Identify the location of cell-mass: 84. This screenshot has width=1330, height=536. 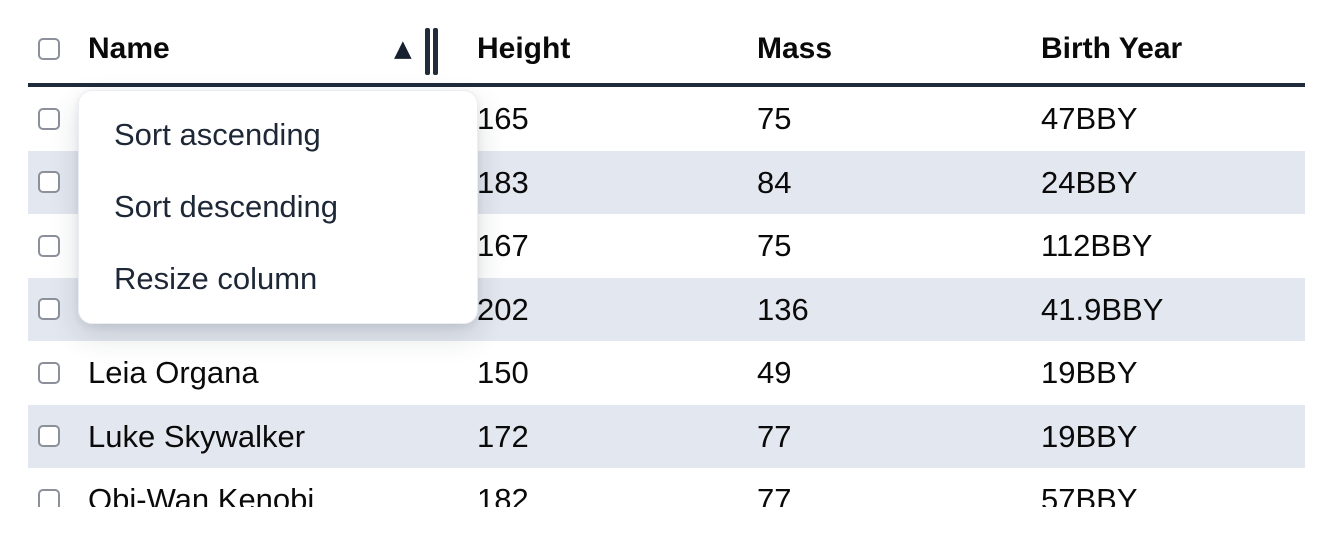
(774, 182).